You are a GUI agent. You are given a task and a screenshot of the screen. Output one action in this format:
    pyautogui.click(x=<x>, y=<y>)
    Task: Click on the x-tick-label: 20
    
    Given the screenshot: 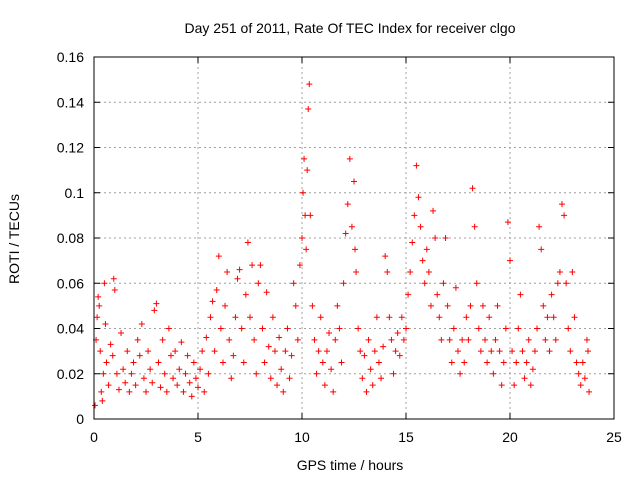 What is the action you would take?
    pyautogui.click(x=510, y=437)
    